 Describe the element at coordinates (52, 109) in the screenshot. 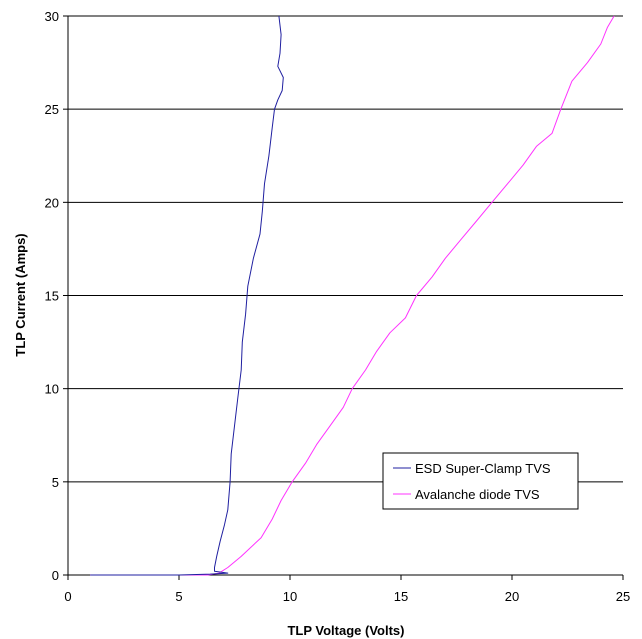

I see `y-tick-label: 25` at that location.